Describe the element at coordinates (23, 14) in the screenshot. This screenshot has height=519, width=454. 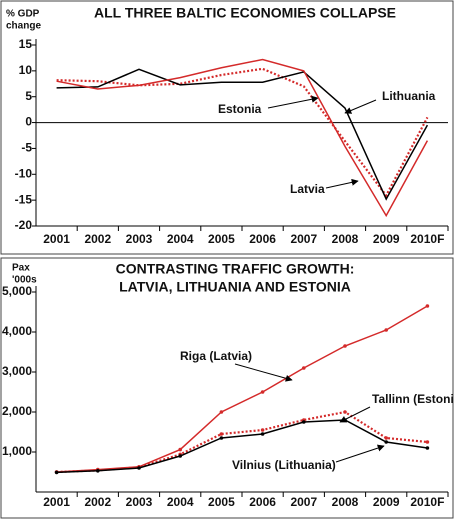
I see `y-axis-label: % GDP` at that location.